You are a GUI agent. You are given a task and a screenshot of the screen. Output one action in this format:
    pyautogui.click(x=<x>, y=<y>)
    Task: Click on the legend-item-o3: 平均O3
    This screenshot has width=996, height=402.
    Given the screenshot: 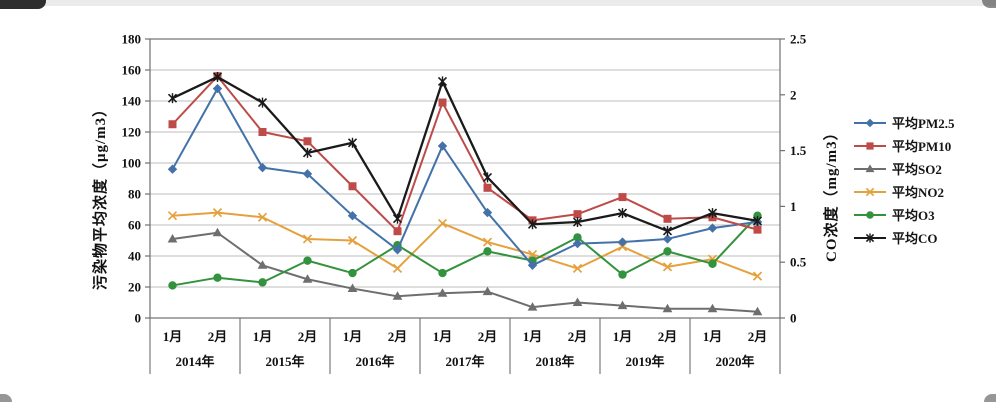 What is the action you would take?
    pyautogui.click(x=903, y=214)
    